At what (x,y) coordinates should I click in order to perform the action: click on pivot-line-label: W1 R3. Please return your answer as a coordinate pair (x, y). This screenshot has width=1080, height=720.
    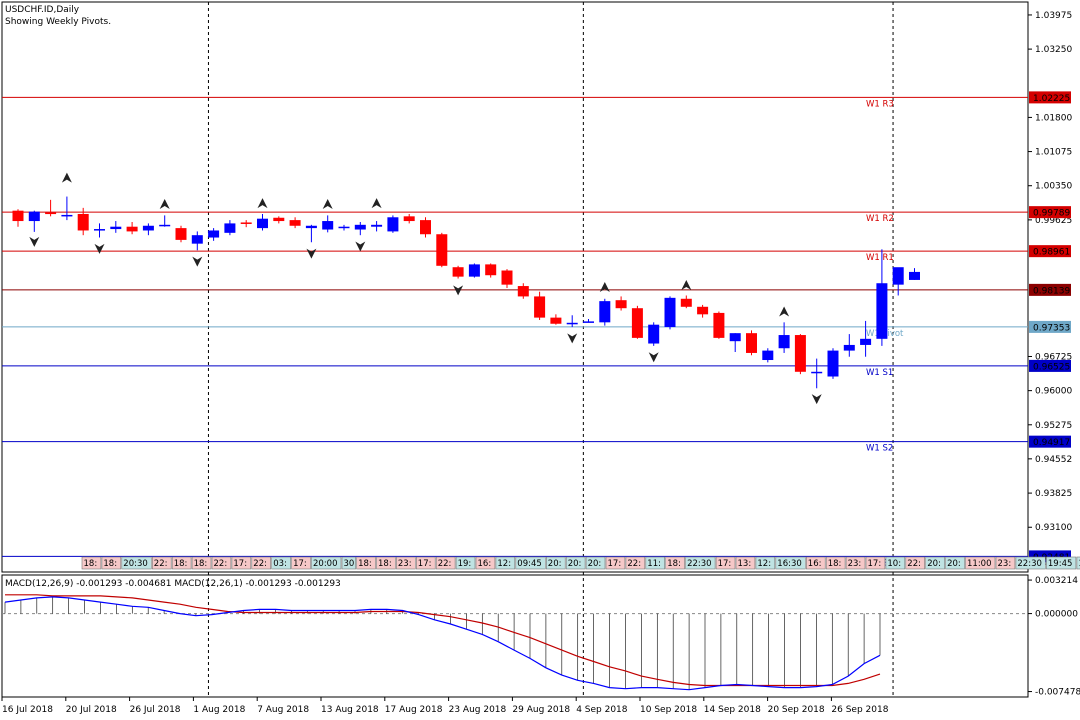
    Looking at the image, I should click on (880, 104).